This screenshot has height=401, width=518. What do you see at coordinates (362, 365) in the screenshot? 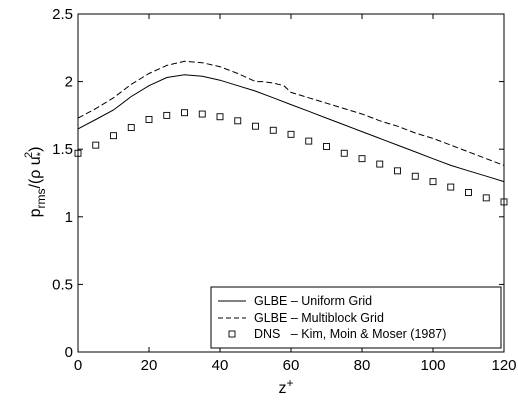
I see `x-tick-label: 80` at bounding box center [362, 365].